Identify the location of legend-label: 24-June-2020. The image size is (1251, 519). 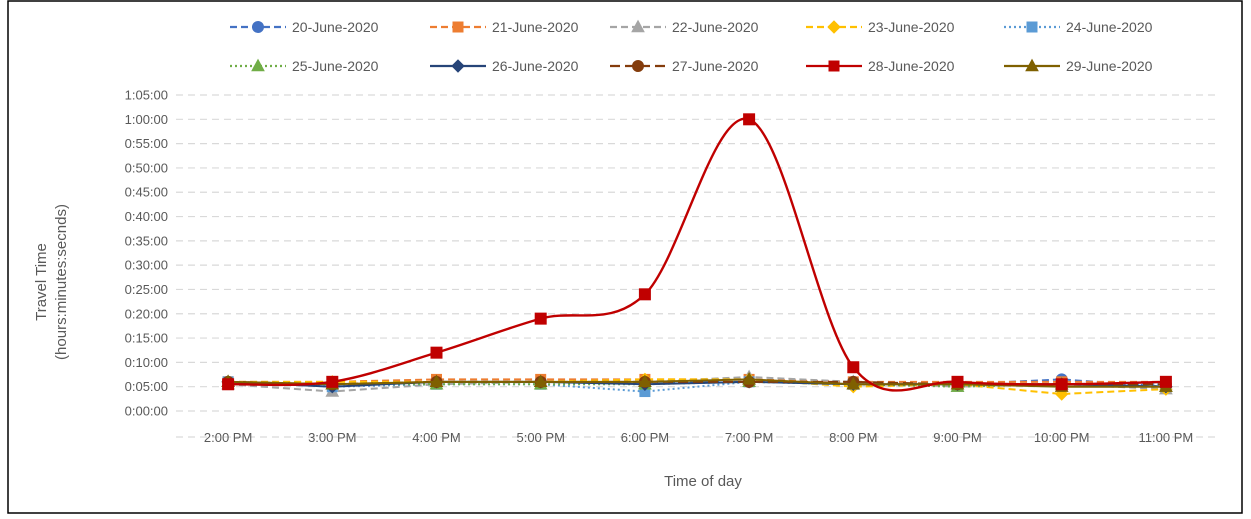
(1109, 27).